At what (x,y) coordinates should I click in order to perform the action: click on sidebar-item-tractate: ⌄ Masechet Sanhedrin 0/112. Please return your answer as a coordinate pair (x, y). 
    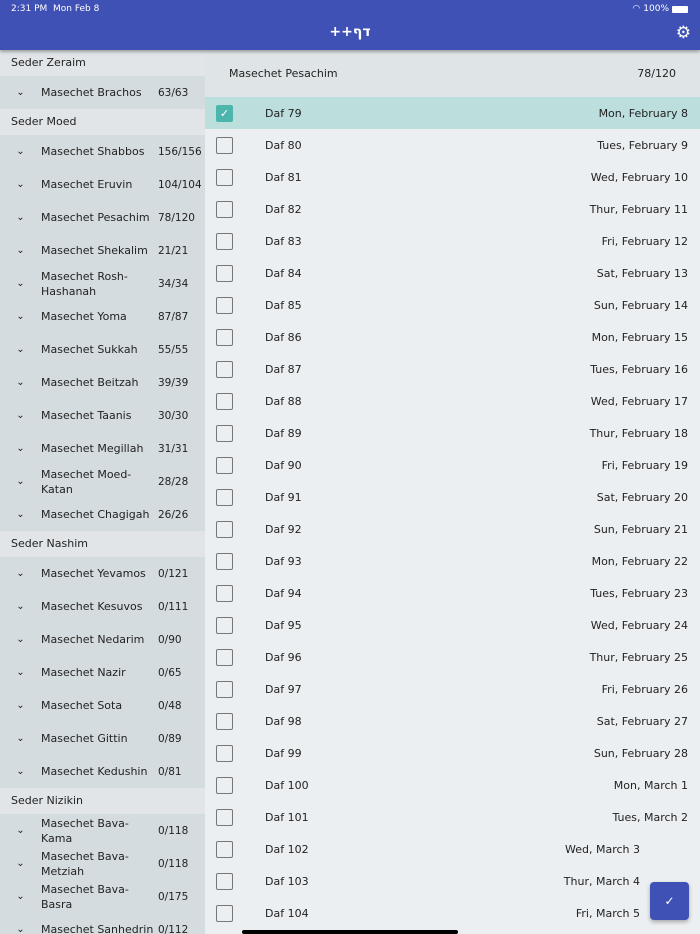
    Looking at the image, I should click on (102, 923).